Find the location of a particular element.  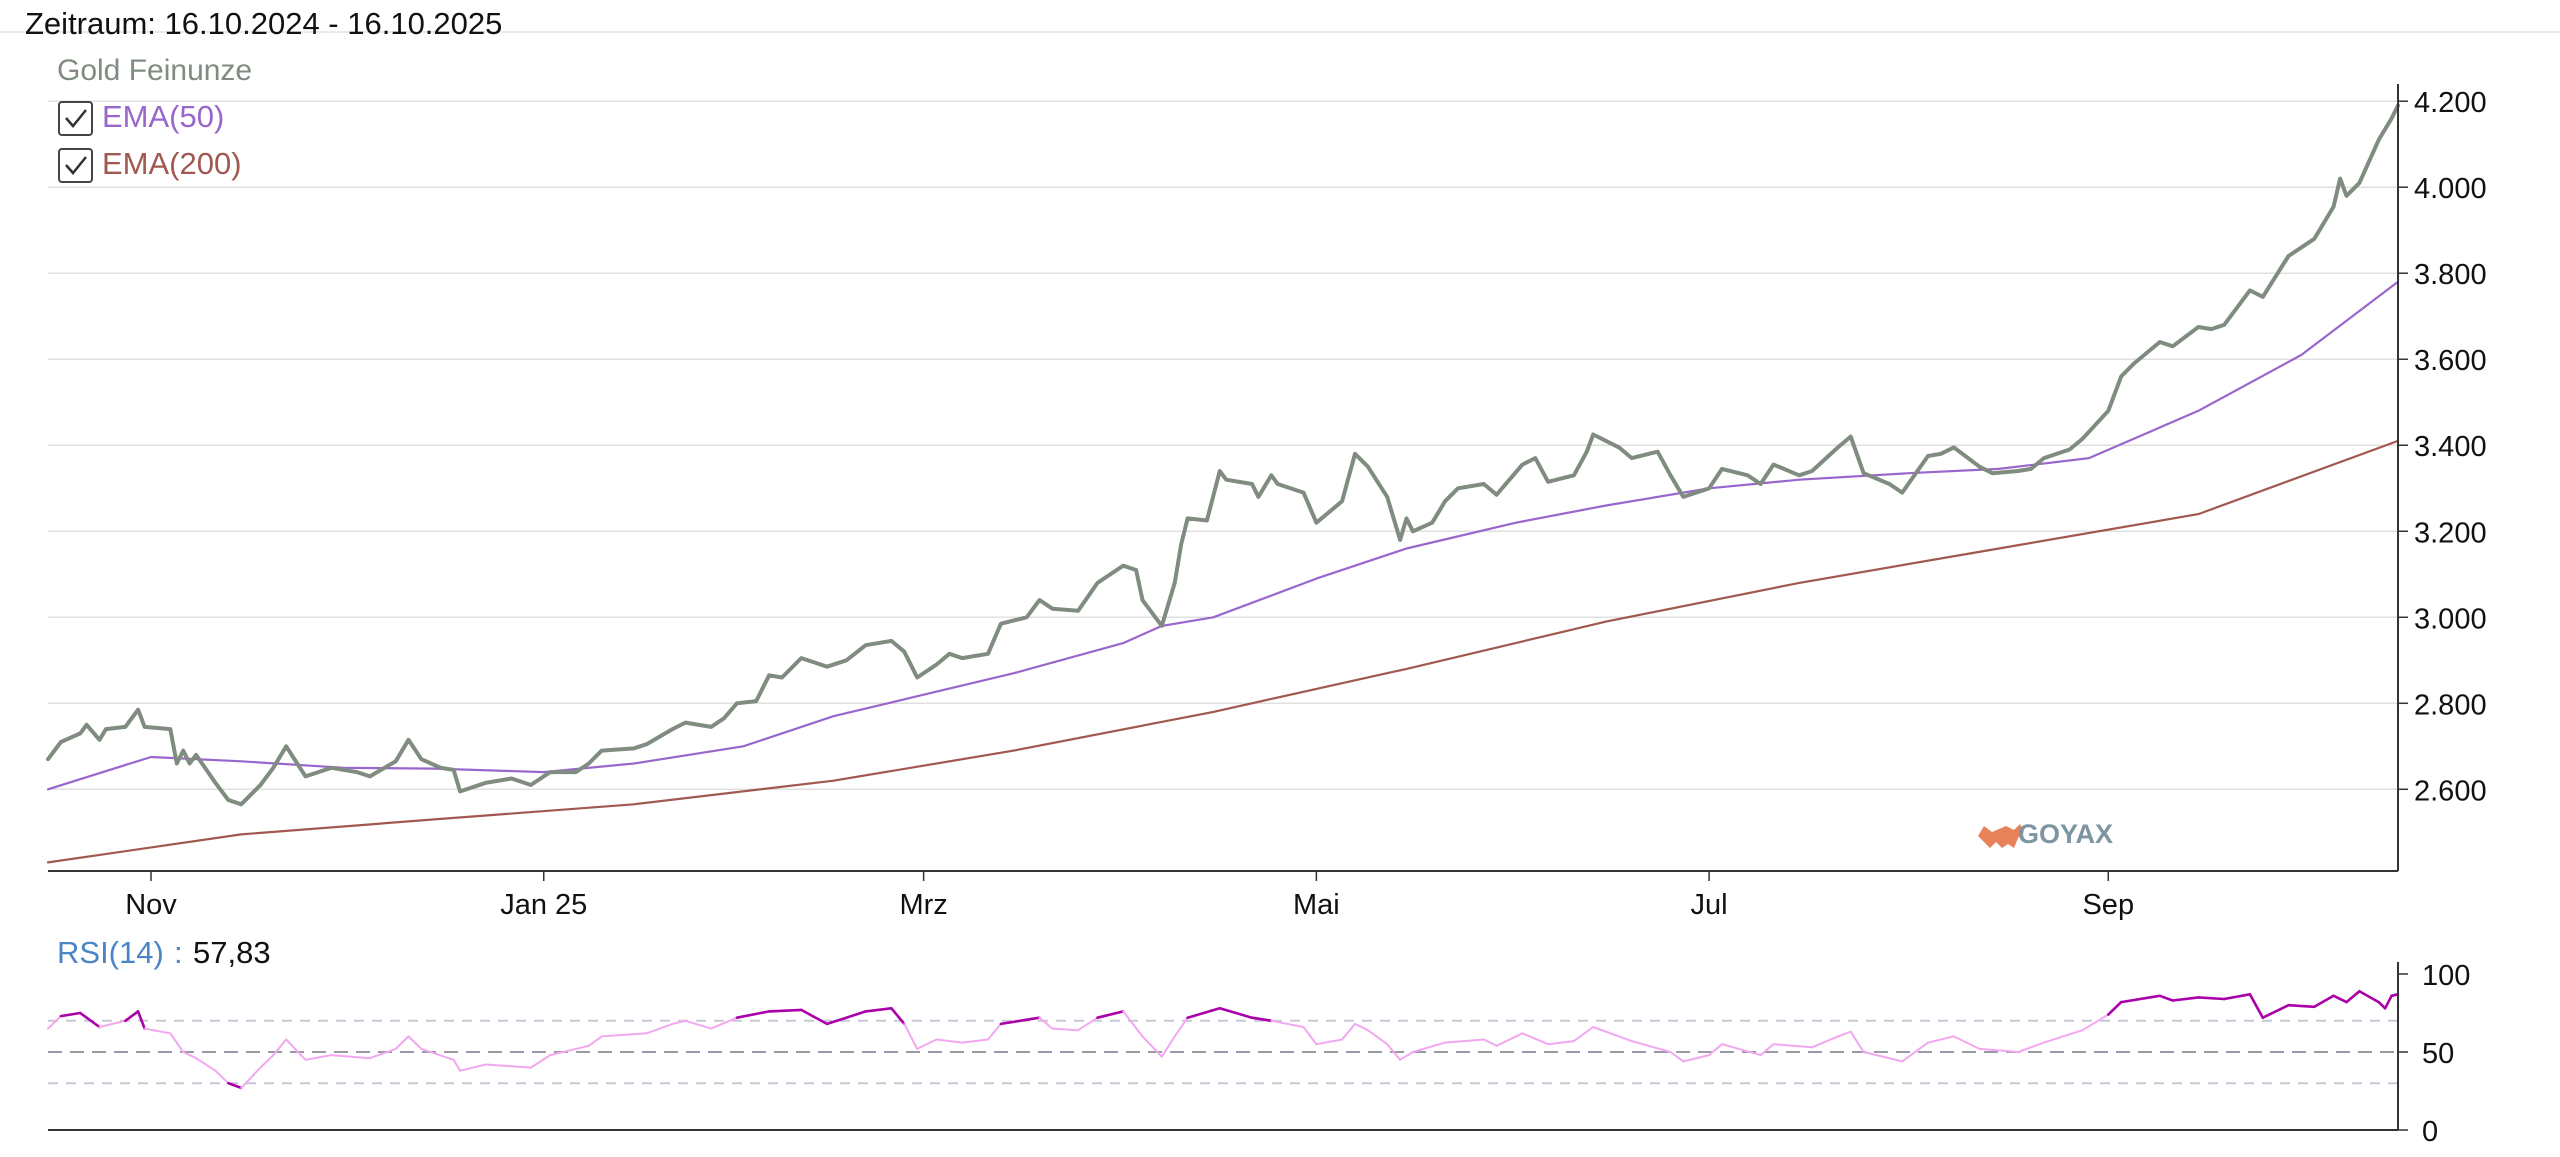

legend-item-ema50: EMA(50) is located at coordinates (141, 117).